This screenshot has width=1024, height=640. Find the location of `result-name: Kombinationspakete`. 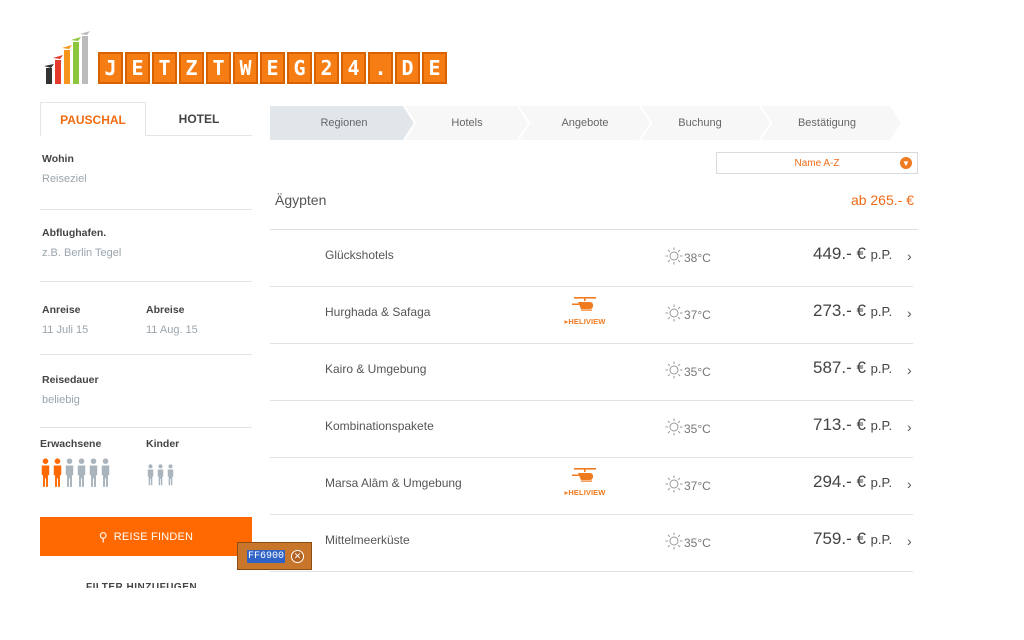

result-name: Kombinationspakete is located at coordinates (379, 426).